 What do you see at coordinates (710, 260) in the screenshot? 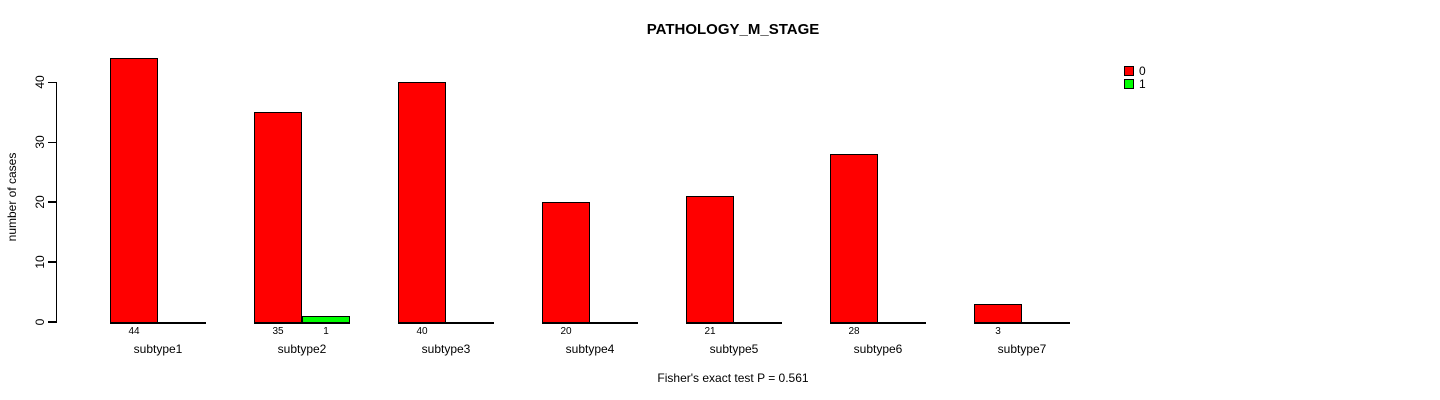
I see `bar-series0-subtype5` at bounding box center [710, 260].